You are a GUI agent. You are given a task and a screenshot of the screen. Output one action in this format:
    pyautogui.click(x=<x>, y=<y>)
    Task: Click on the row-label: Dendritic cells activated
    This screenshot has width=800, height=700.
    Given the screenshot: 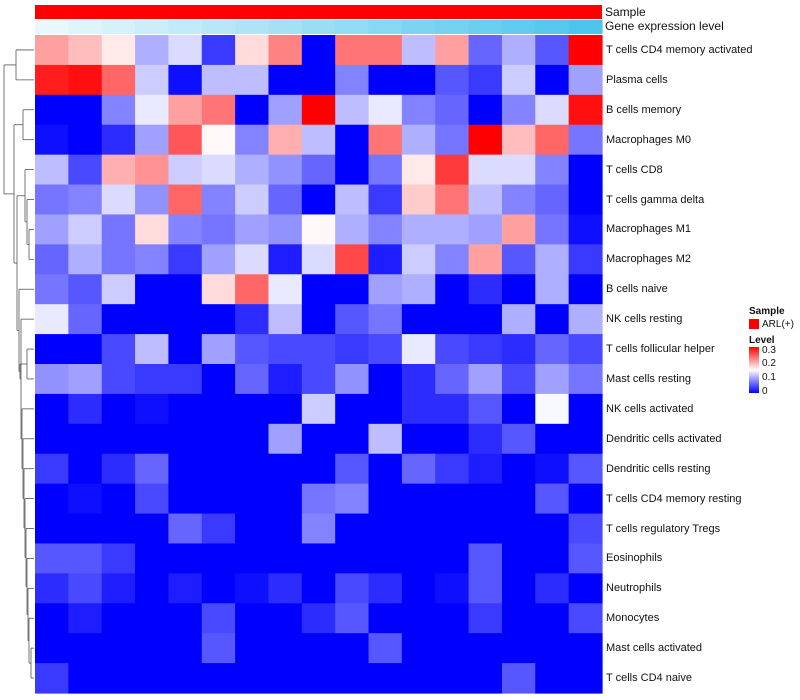 What is the action you would take?
    pyautogui.click(x=664, y=438)
    